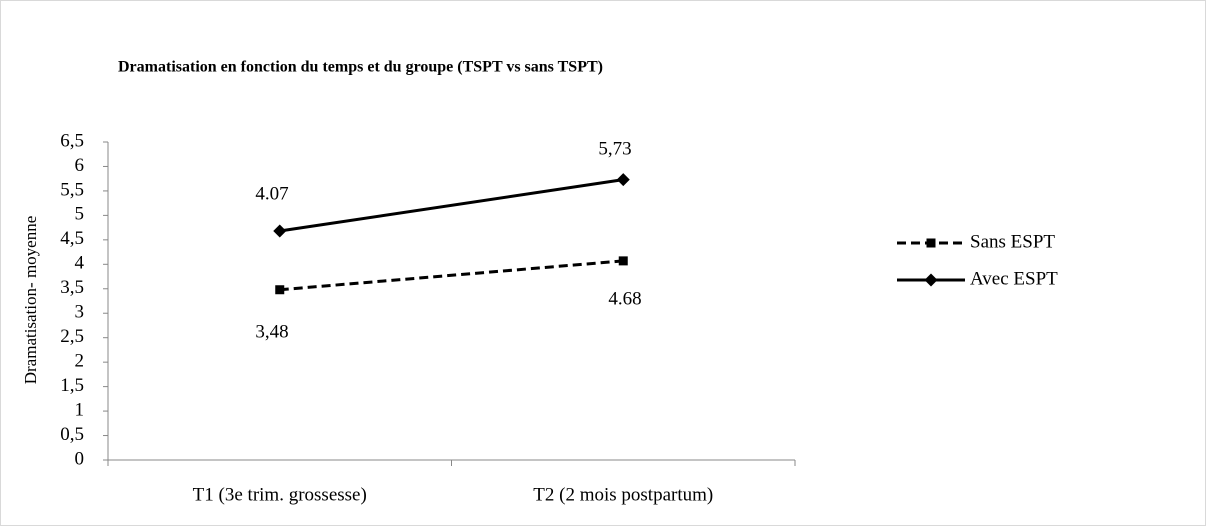  What do you see at coordinates (80, 458) in the screenshot?
I see `y-tick-label: 0` at bounding box center [80, 458].